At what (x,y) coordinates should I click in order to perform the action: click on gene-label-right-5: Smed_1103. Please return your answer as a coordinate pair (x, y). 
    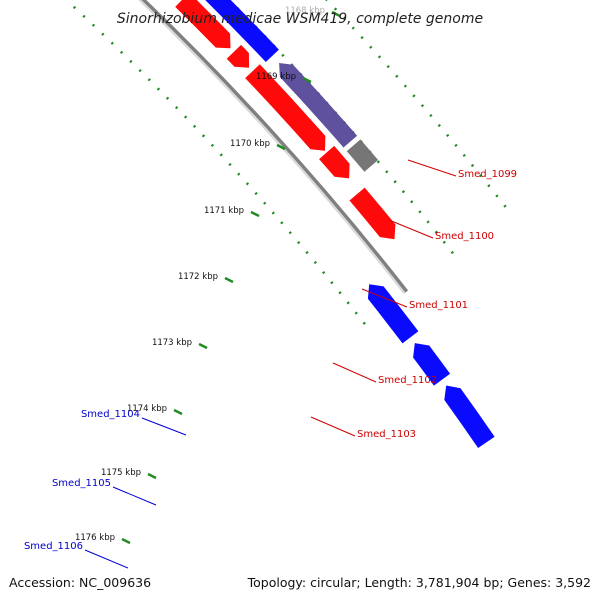
    Looking at the image, I should click on (386, 434).